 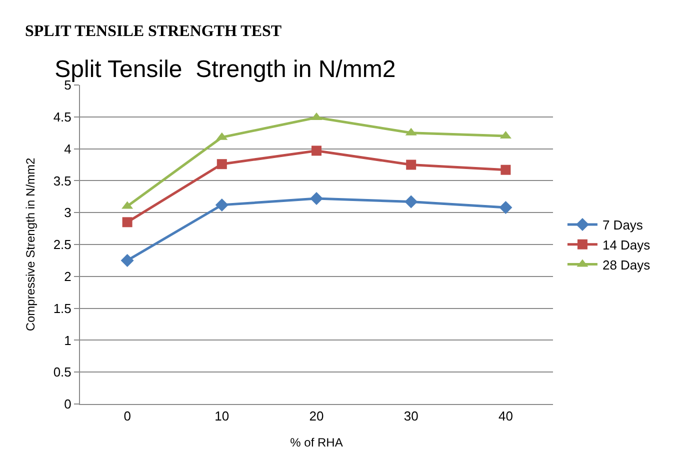 What do you see at coordinates (316, 416) in the screenshot?
I see `x-tick-label: 20` at bounding box center [316, 416].